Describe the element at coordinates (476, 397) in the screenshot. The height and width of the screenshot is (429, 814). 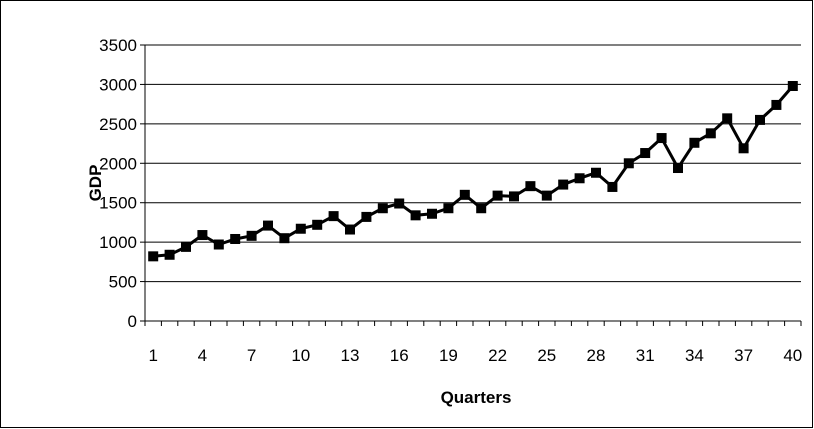
I see `x-axis-title: Quarters` at that location.